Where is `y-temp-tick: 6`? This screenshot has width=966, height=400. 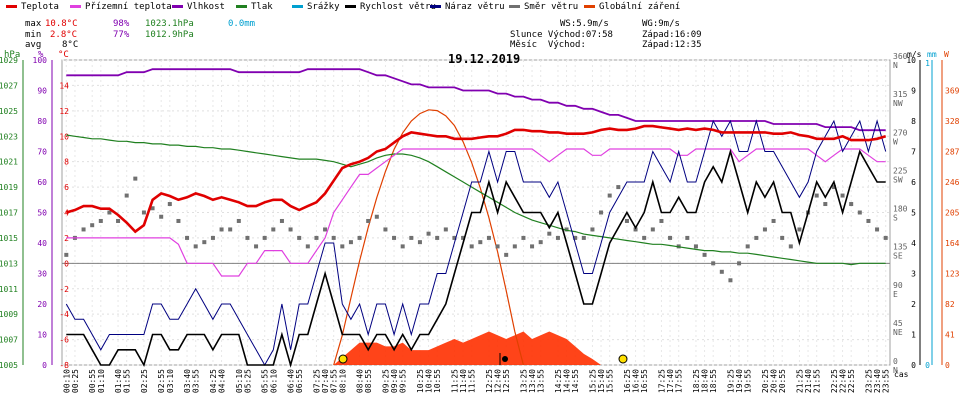
y-temp-tick: 6 is located at coordinates (66, 187).